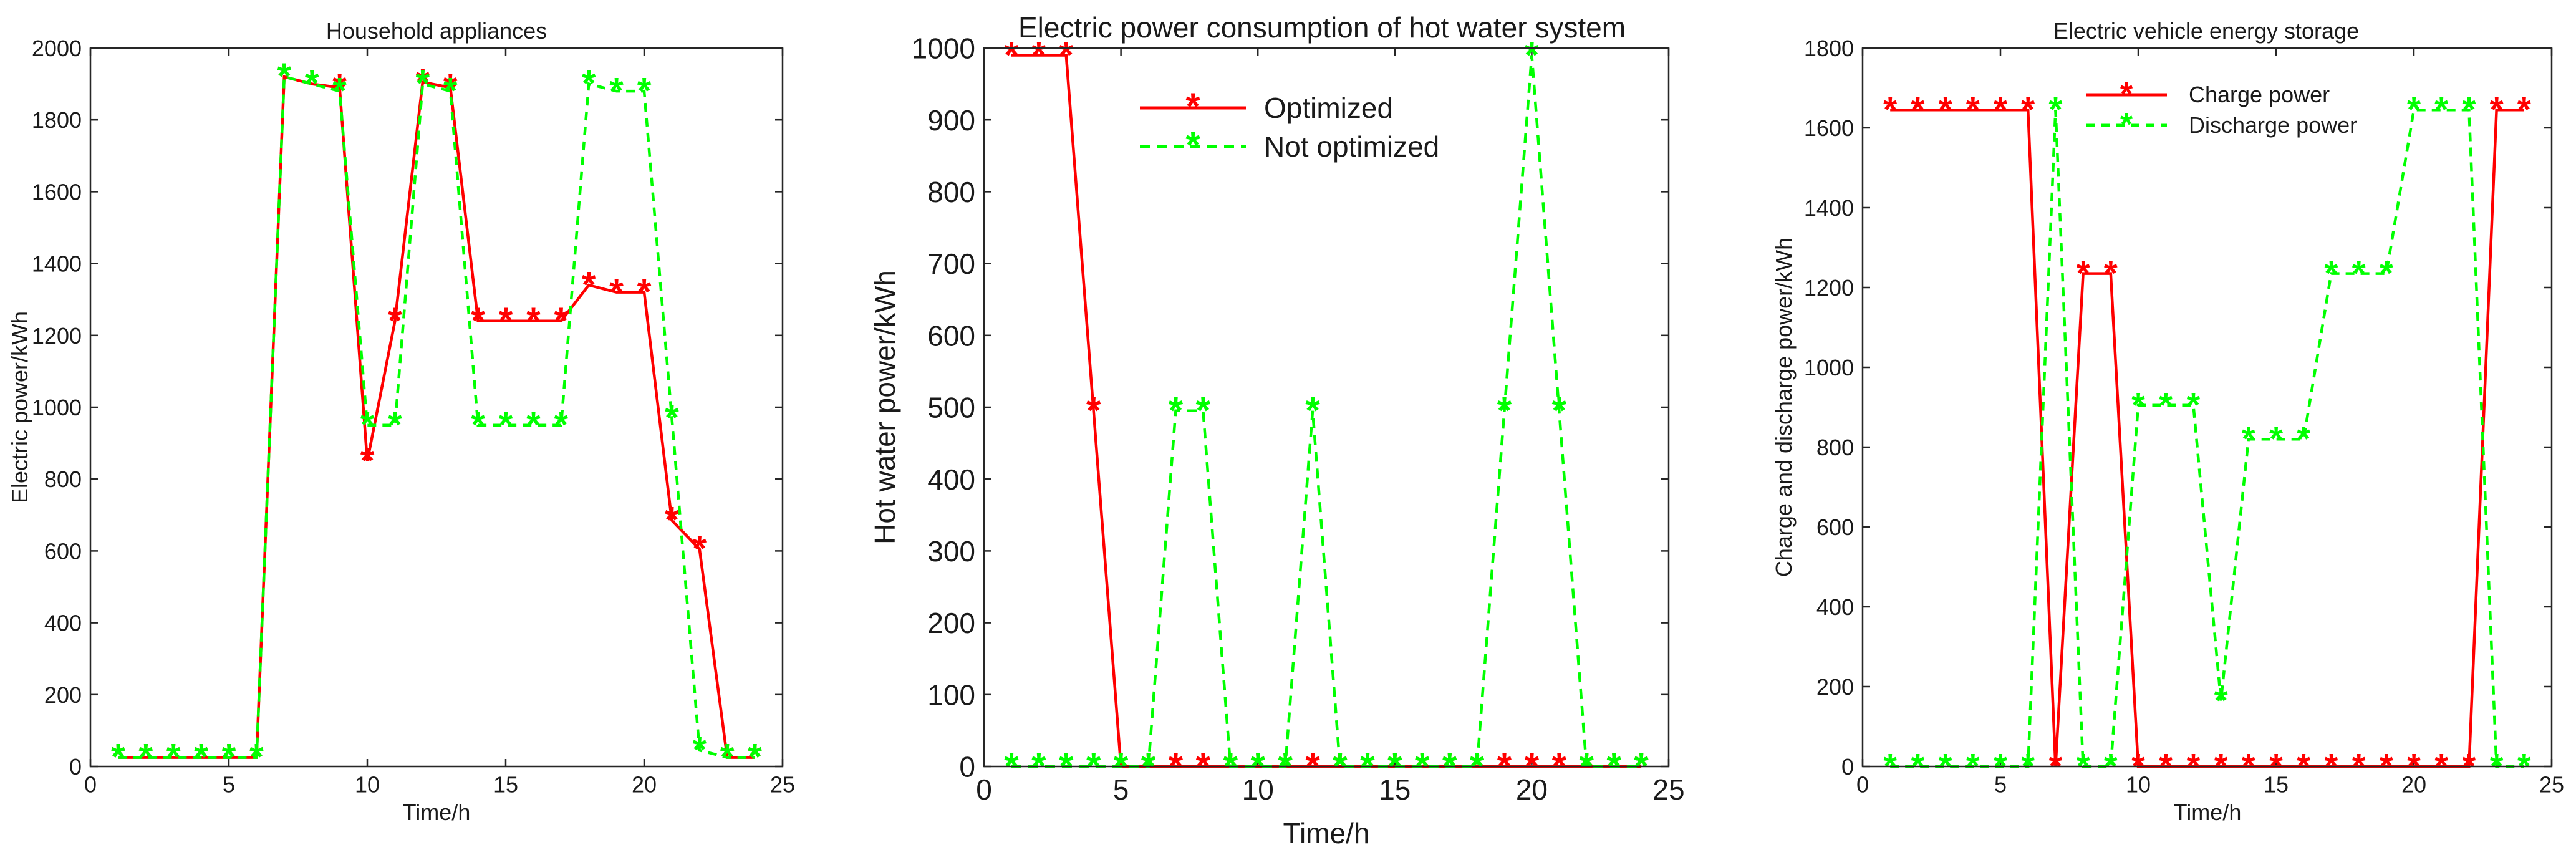 The height and width of the screenshot is (860, 2576). I want to click on legend-marker-charge: *, so click(2126, 94).